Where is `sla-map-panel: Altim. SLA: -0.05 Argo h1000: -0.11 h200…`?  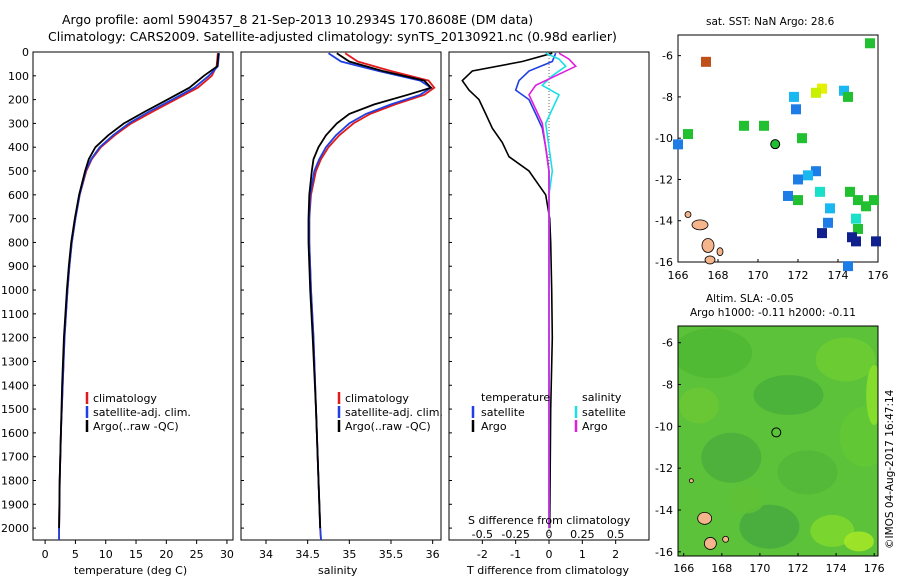
sla-map-panel: Altim. SLA: -0.05 Argo h1000: -0.11 h200… is located at coordinates (770, 434).